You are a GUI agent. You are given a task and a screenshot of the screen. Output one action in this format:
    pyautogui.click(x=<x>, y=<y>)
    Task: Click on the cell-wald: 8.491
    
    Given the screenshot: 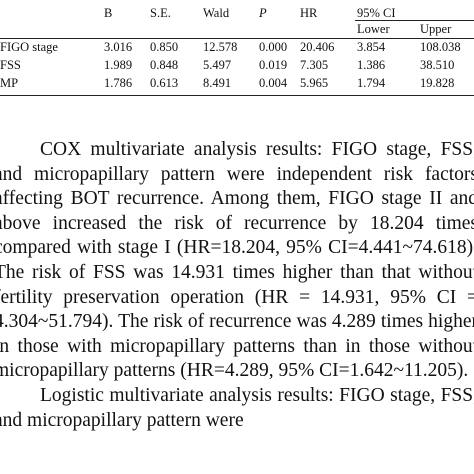 What is the action you would take?
    pyautogui.click(x=217, y=83)
    